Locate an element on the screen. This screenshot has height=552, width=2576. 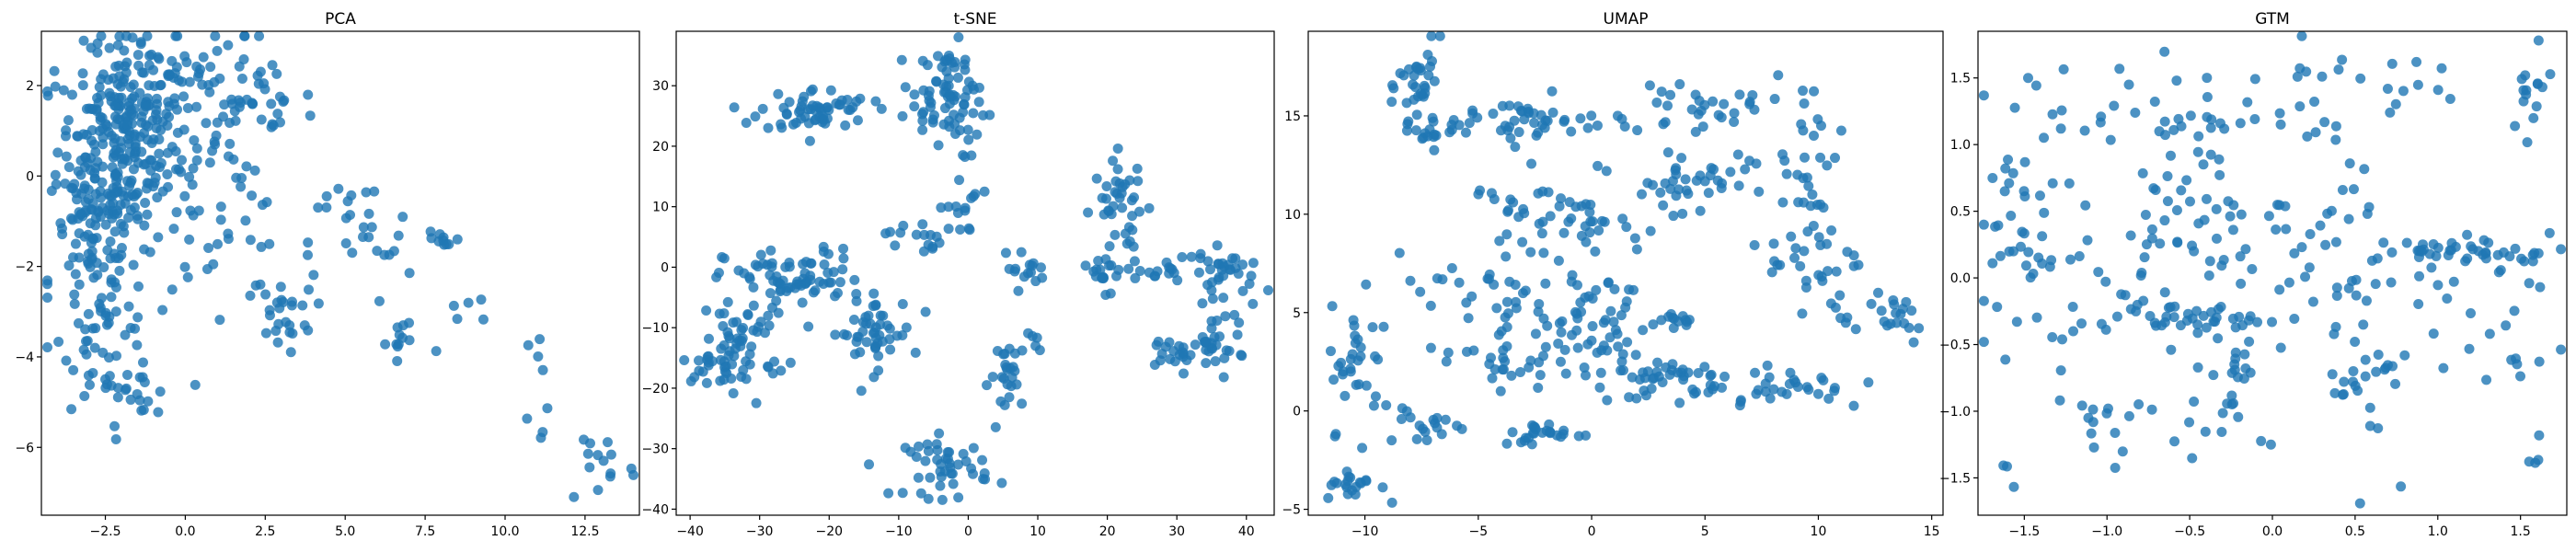
y-tick-label: −2 is located at coordinates (24, 267).